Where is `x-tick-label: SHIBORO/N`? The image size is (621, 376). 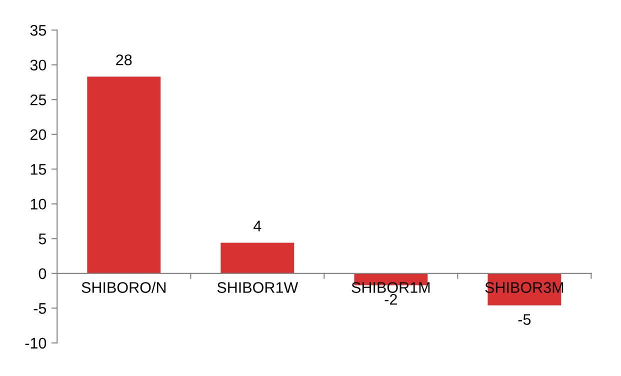 x-tick-label: SHIBORO/N is located at coordinates (124, 287).